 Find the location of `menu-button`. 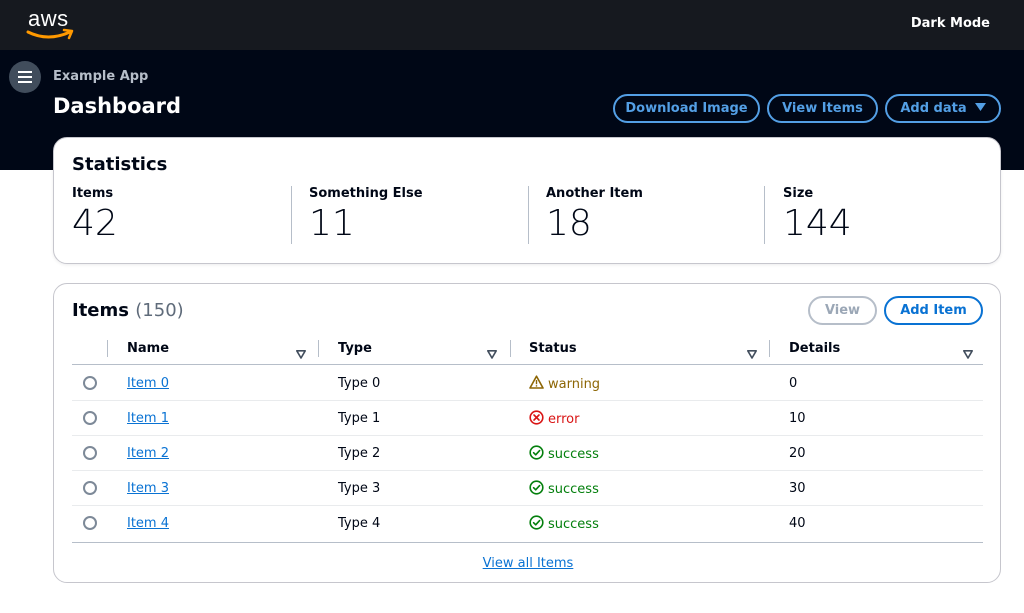

menu-button is located at coordinates (25, 77).